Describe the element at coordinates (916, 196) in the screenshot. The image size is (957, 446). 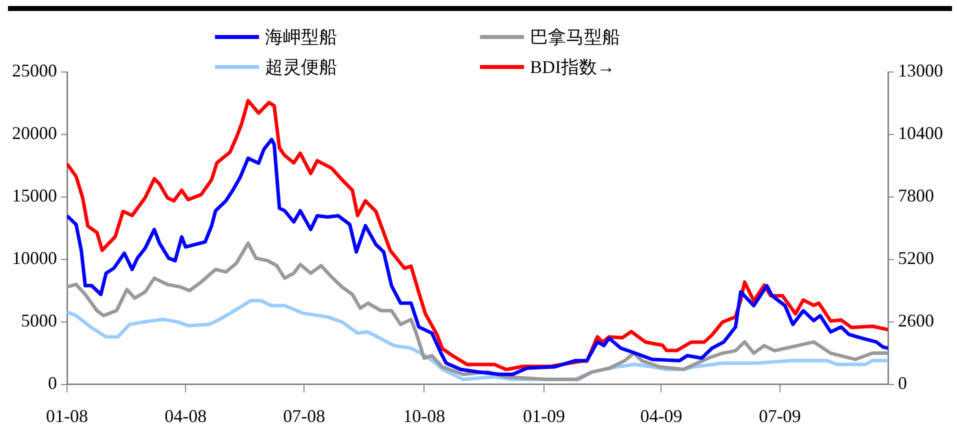
I see `y2-tick-label: 7800` at that location.